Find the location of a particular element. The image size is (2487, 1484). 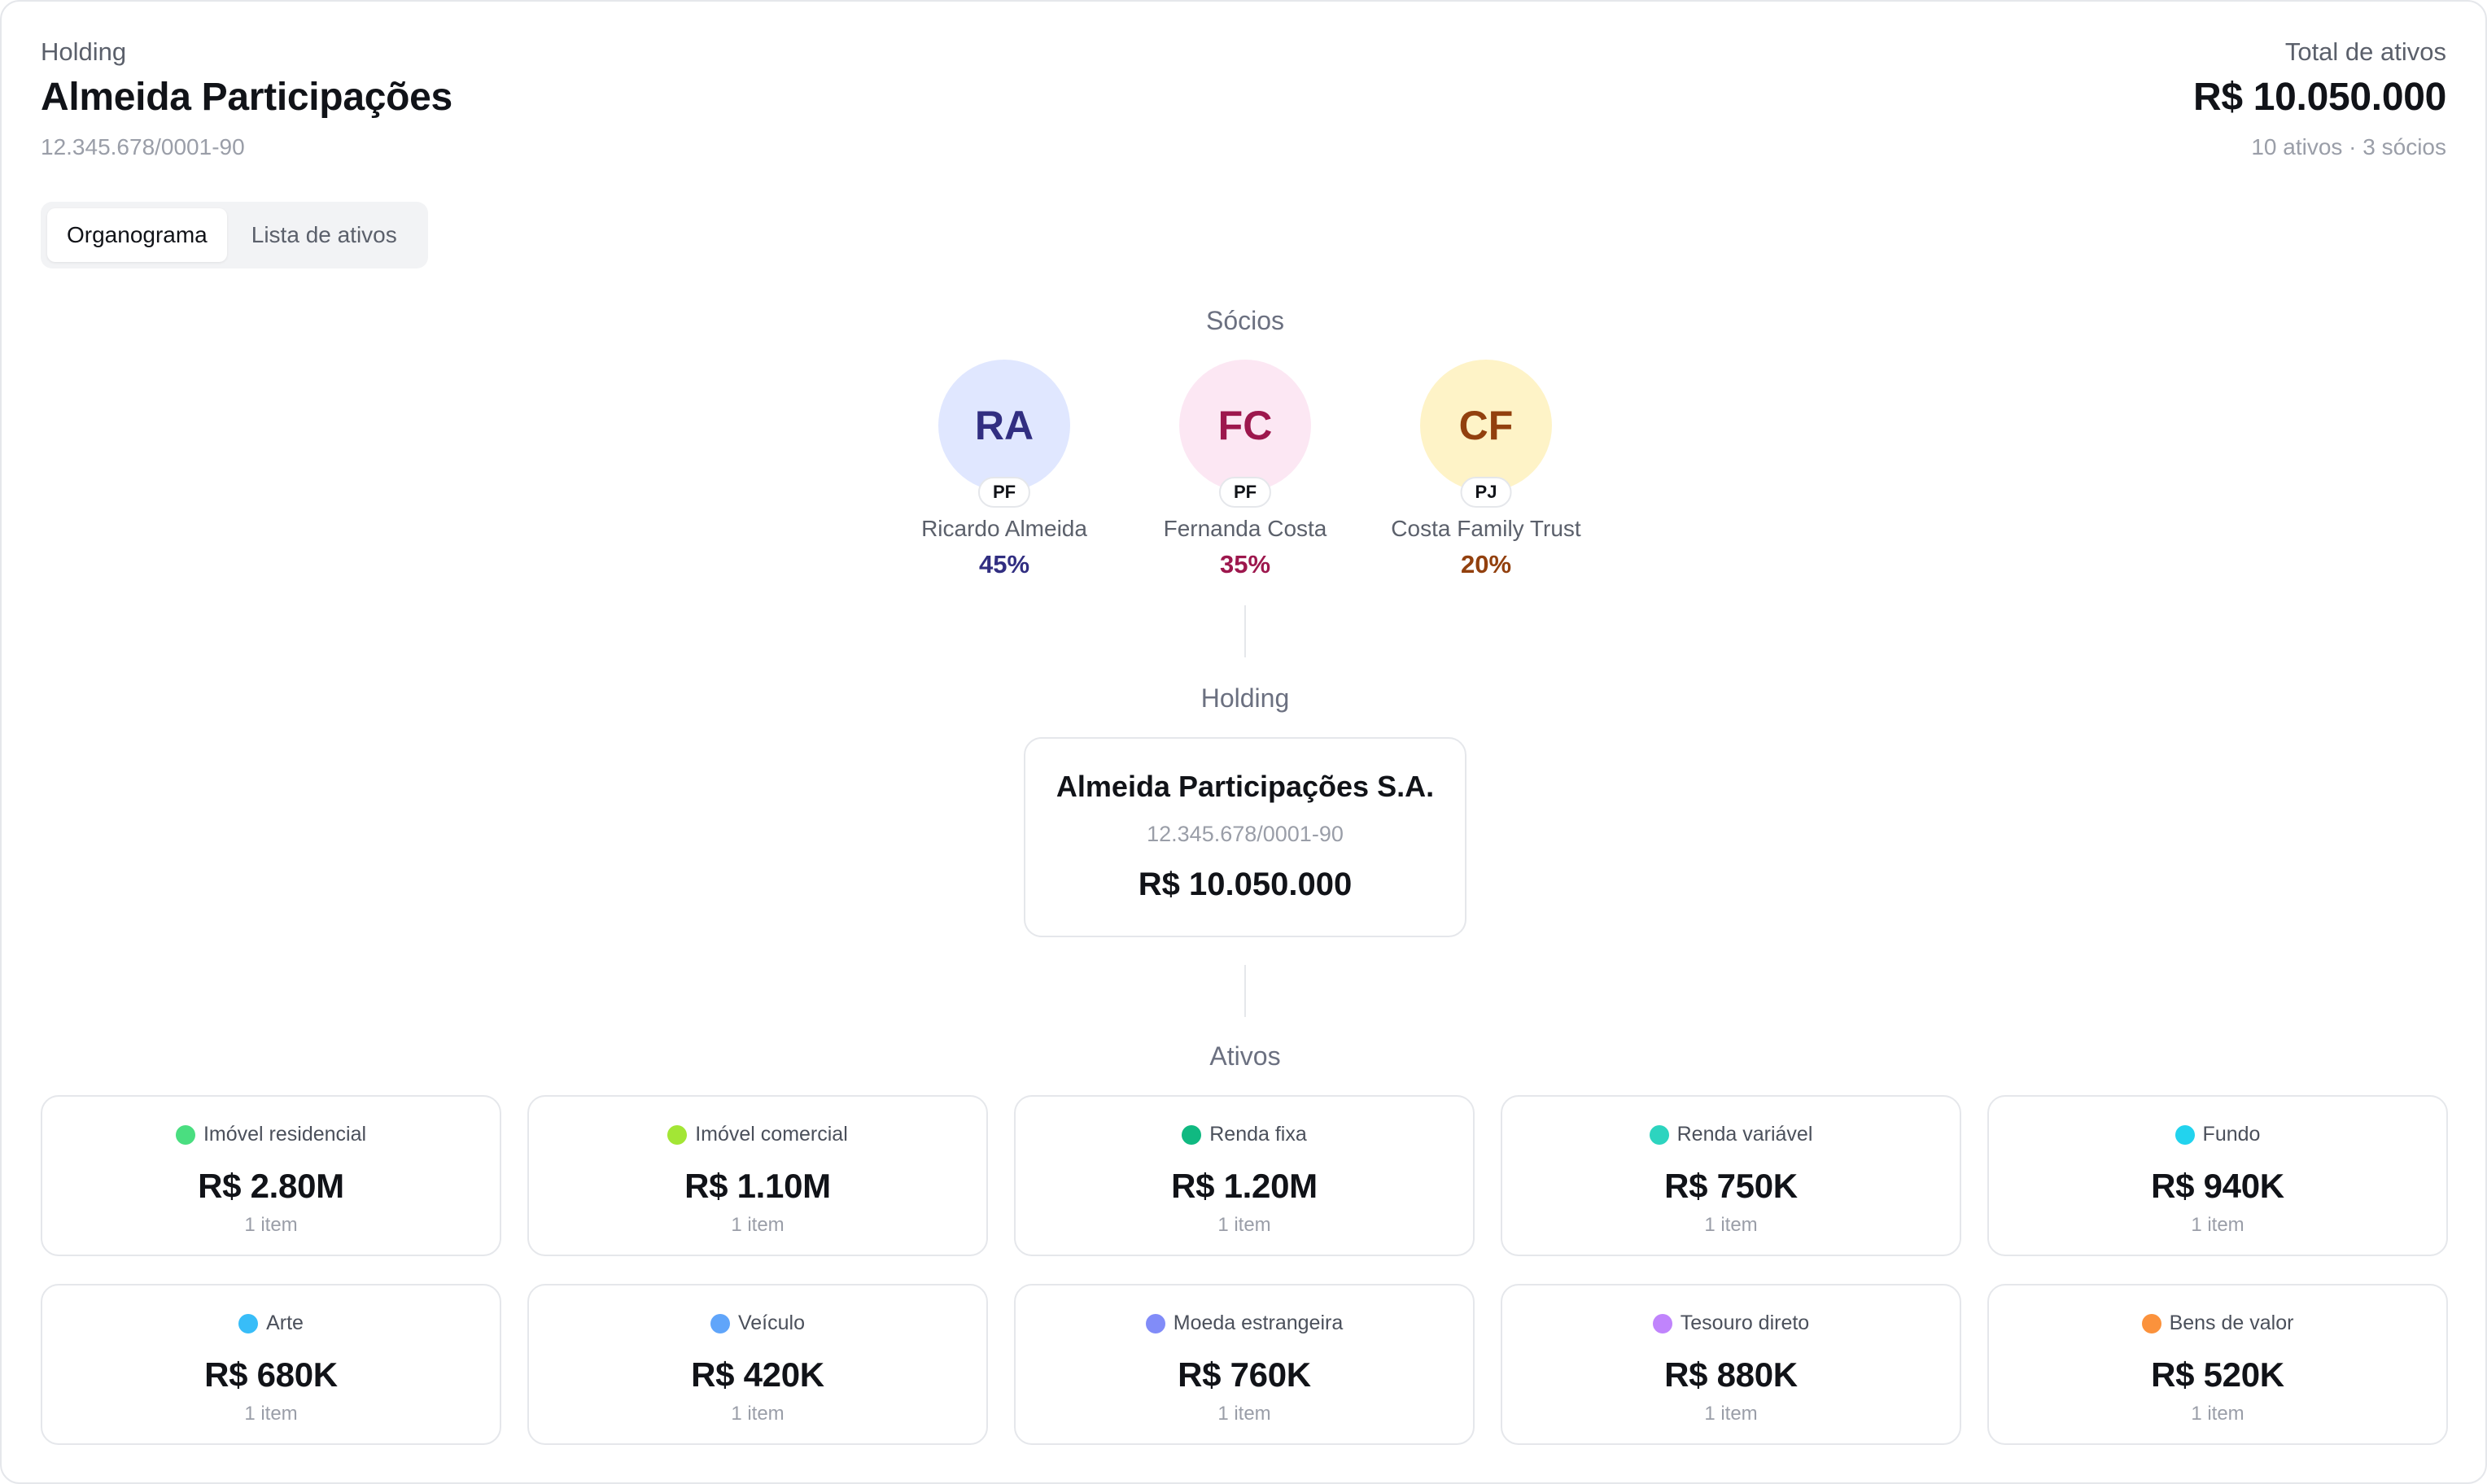

partner-name: Costa Family Trust is located at coordinates (1486, 529).